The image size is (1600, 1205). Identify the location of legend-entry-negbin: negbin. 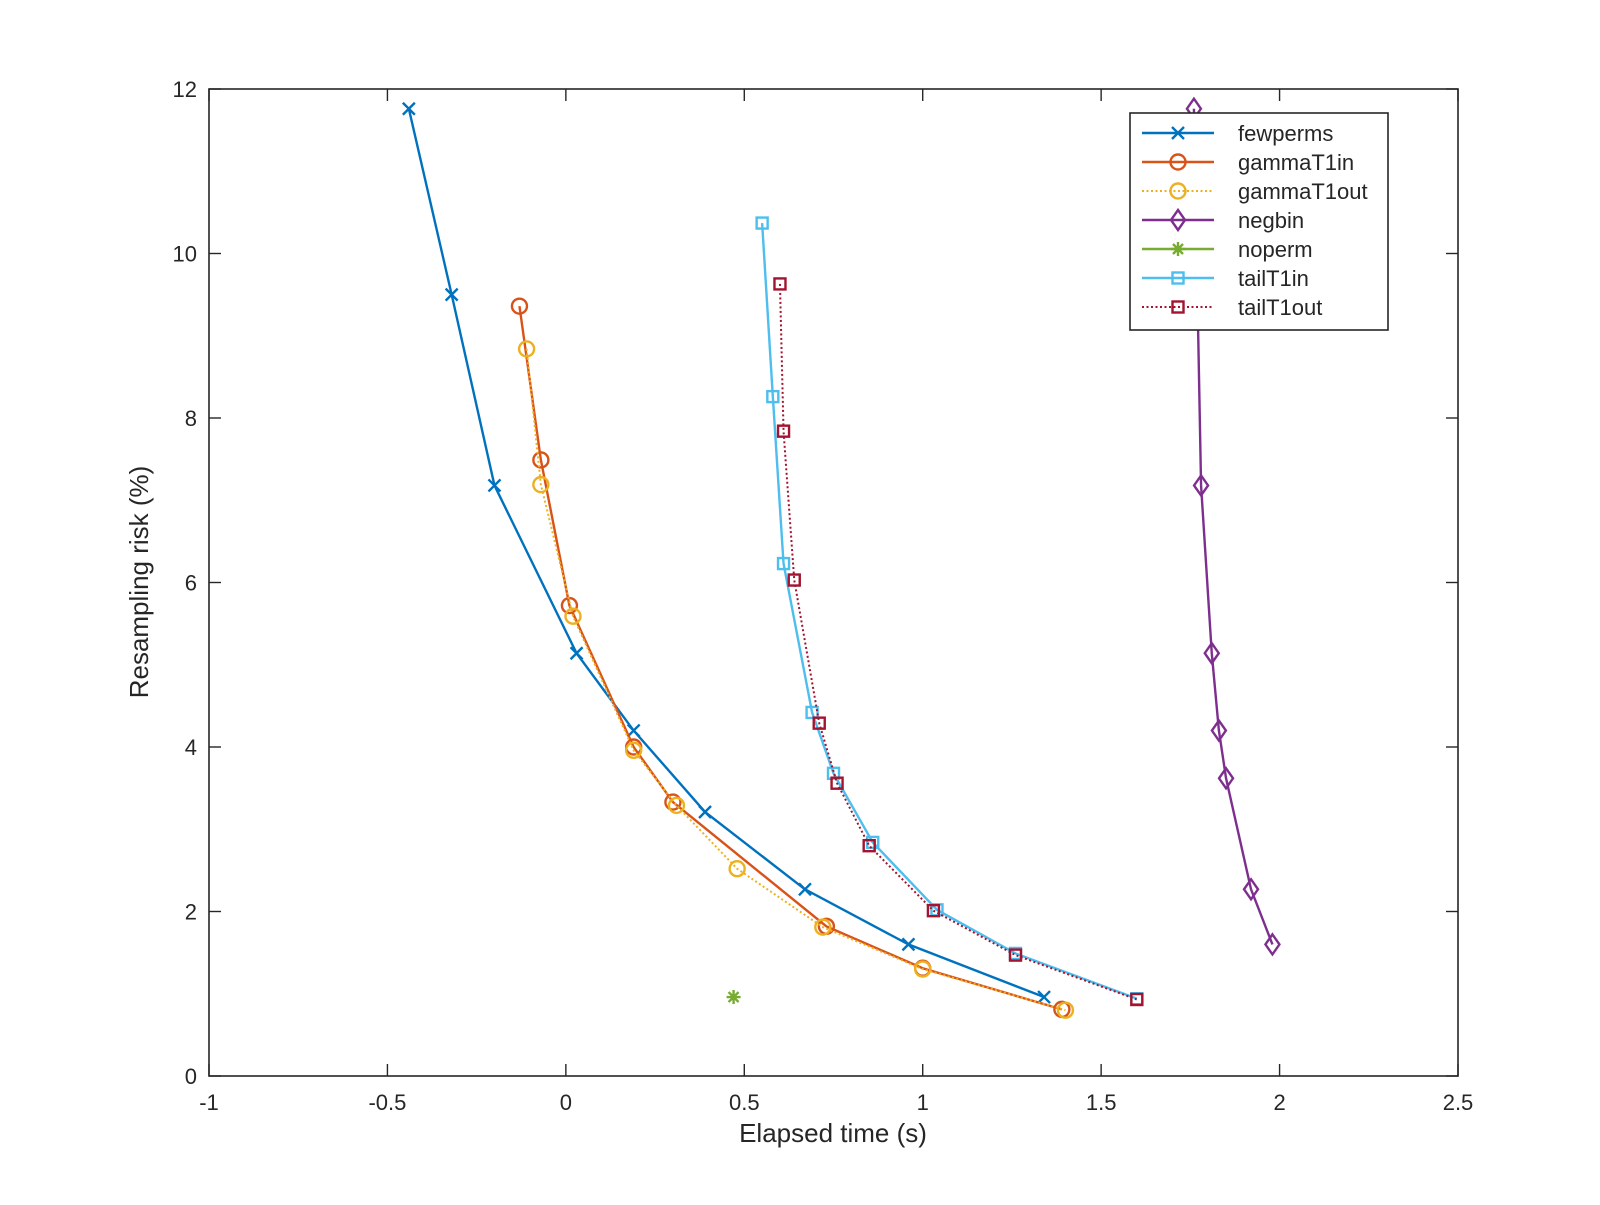
(1223, 220).